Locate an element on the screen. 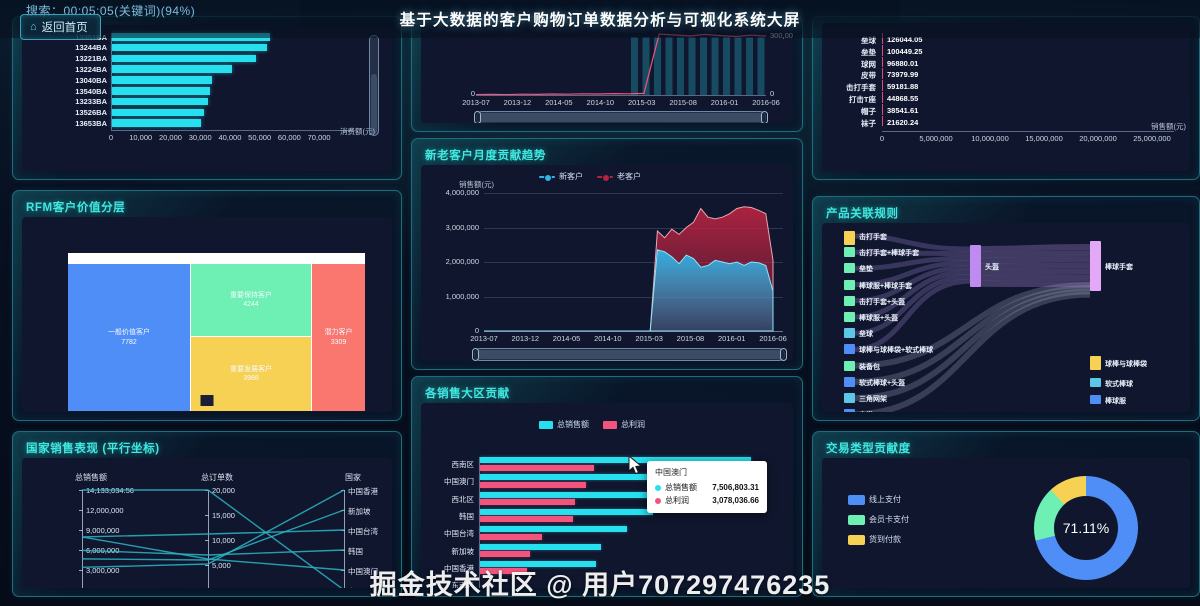 Image resolution: width=1200 pixels, height=606 pixels. parallel-tick-label: 0 is located at coordinates (88, 587).